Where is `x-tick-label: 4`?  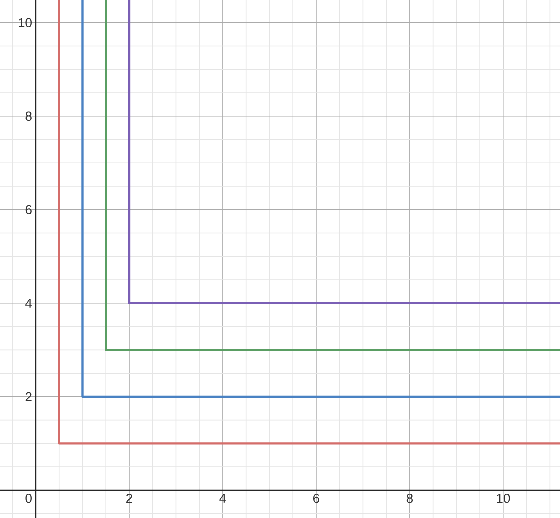 x-tick-label: 4 is located at coordinates (223, 498).